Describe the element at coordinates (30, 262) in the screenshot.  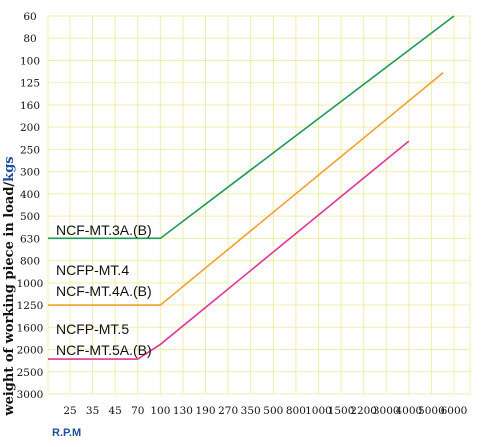
I see `y-tick-label: 800` at that location.